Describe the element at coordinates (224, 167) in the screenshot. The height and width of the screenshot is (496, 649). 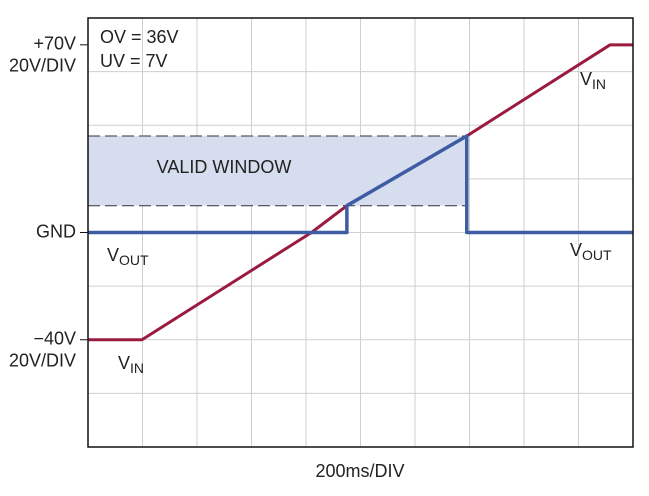
I see `window-label: VALID WINDOW` at that location.